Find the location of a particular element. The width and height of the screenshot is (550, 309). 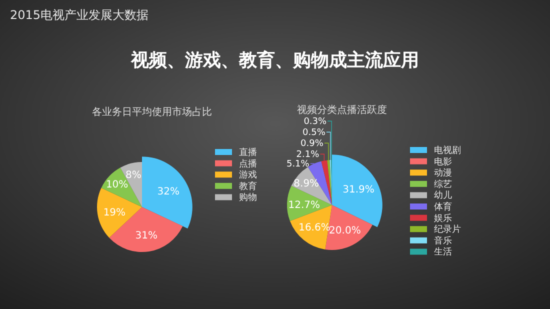

text: 视频、游戏、教育、购物成主流应用 is located at coordinates (274, 60).